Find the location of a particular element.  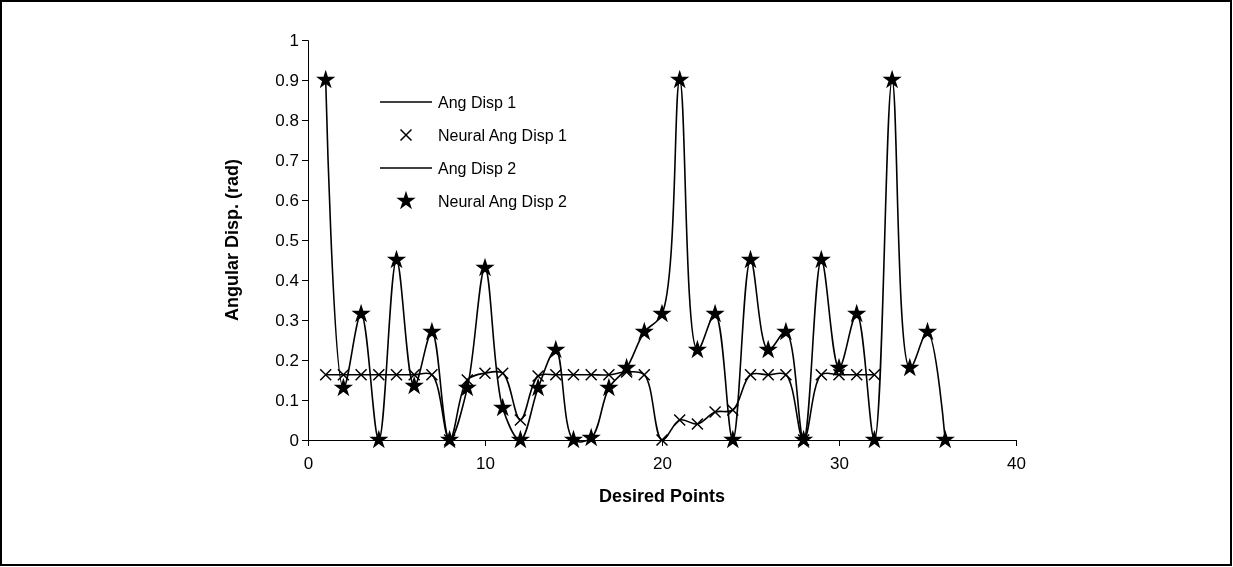

y-tick-label: 0.6 is located at coordinates (287, 200).